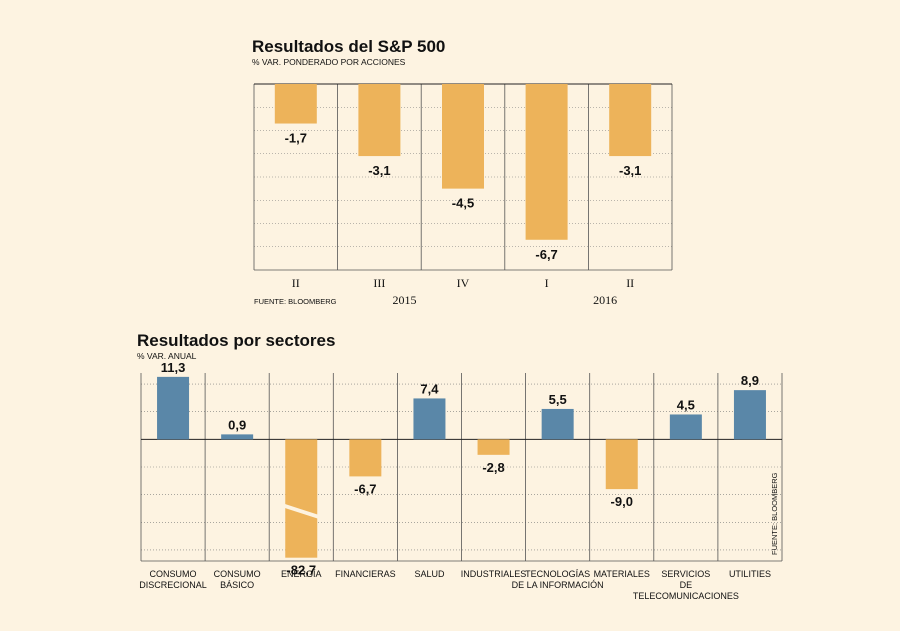 Image resolution: width=900 pixels, height=631 pixels. I want to click on chart2-value-label: 11,3, so click(173, 367).